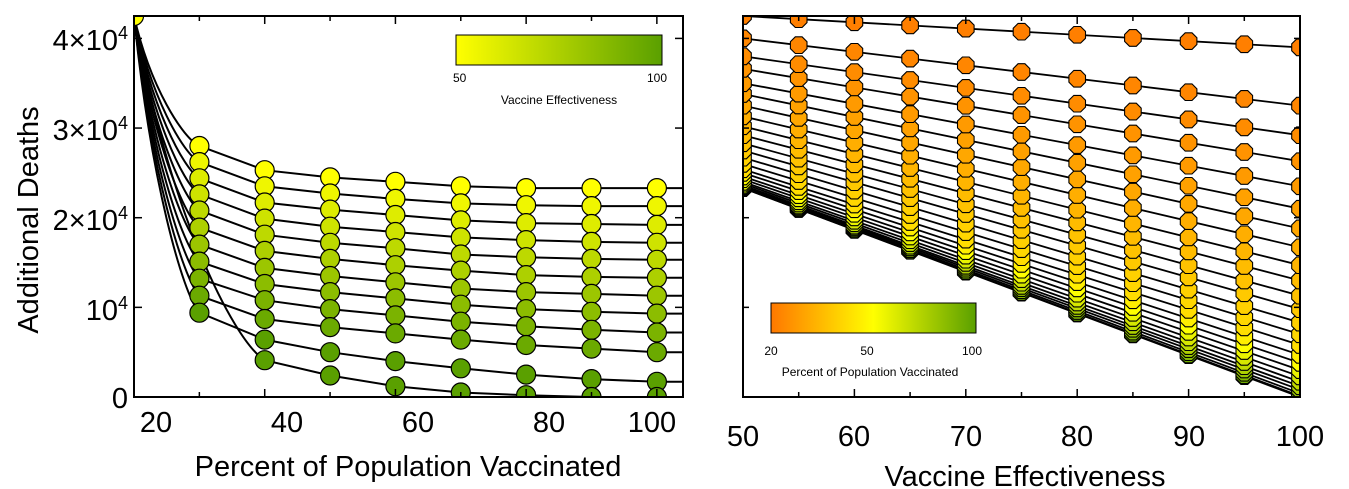  What do you see at coordinates (873, 318) in the screenshot?
I see `right-colorbar-gradient` at bounding box center [873, 318].